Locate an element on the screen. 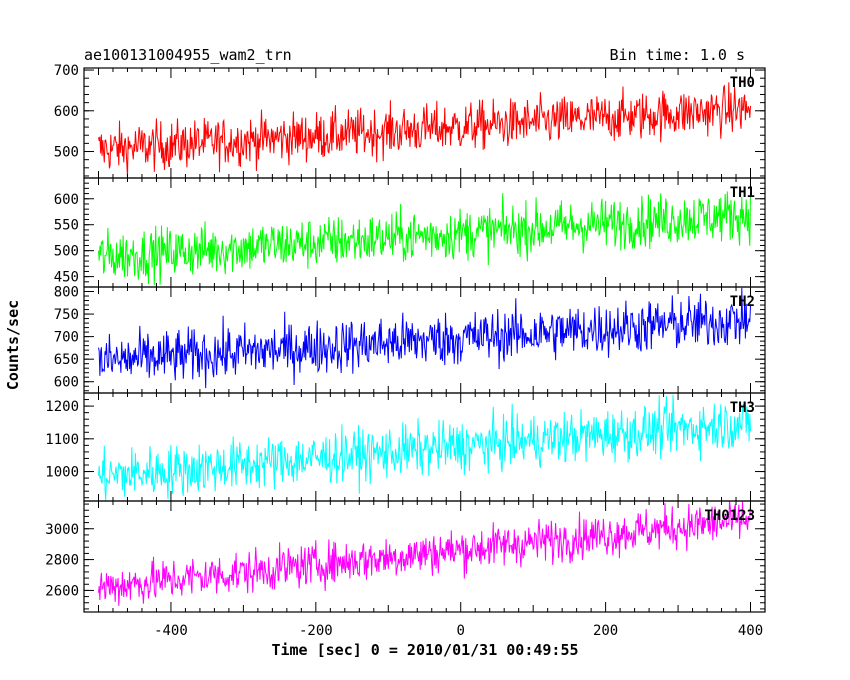 The image size is (850, 680). series-line-th3 is located at coordinates (424, 447).